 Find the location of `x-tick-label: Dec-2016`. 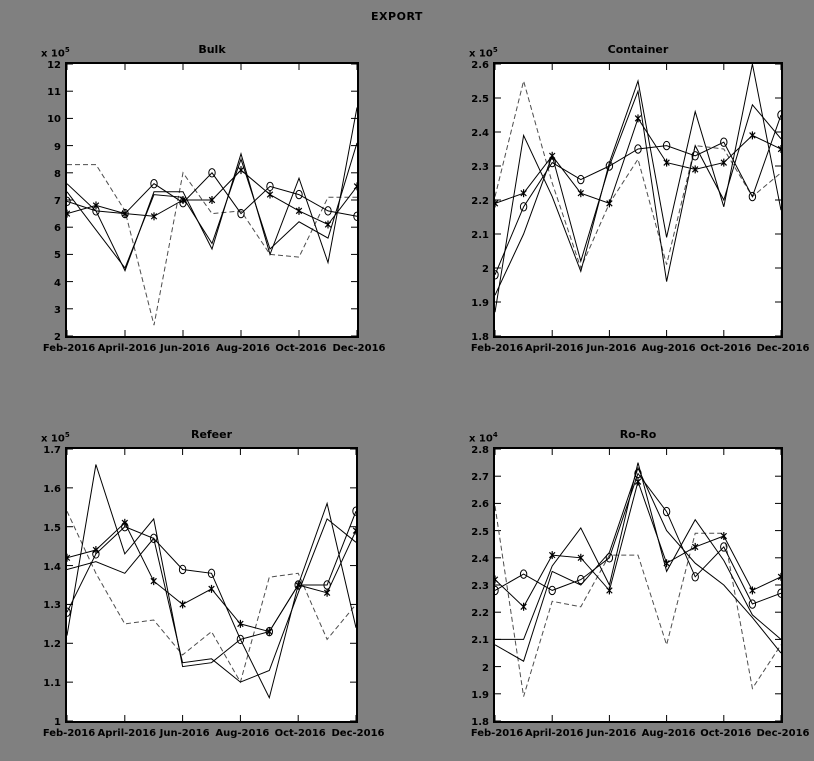

x-tick-label: Dec-2016 is located at coordinates (358, 733).